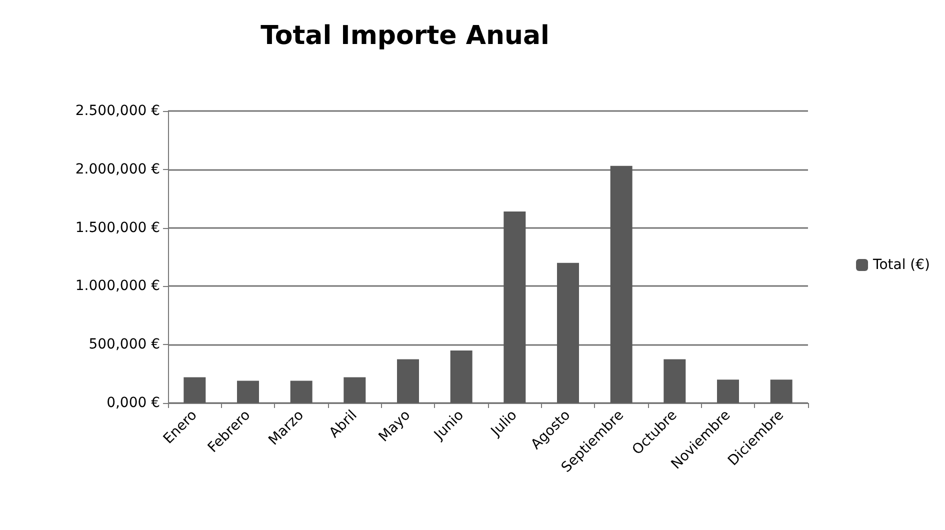 This screenshot has width=945, height=530. I want to click on y-tick-label: 0,000 €, so click(133, 403).